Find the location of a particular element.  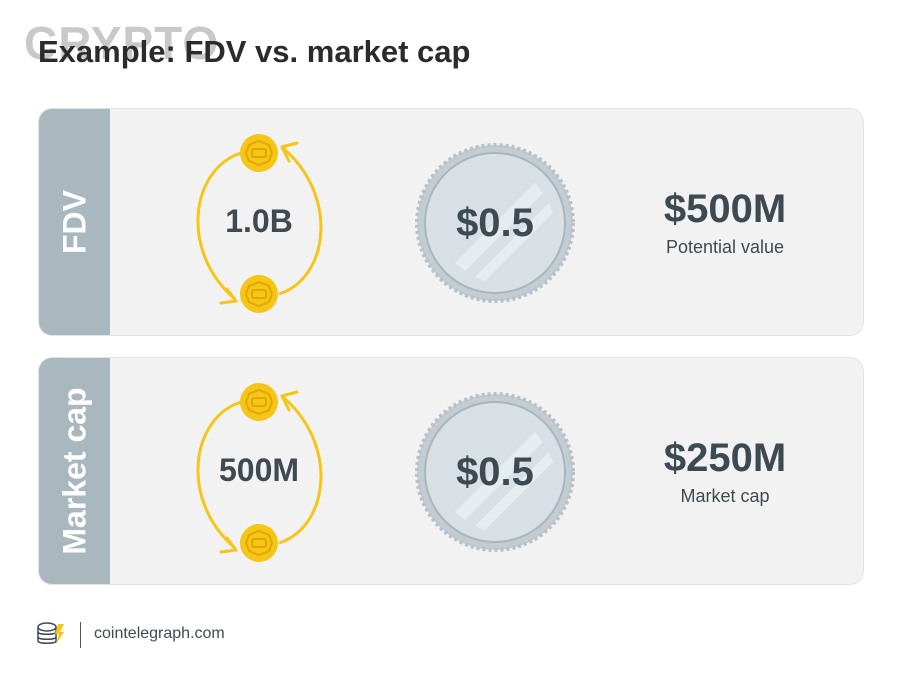

fdv-value: $500M is located at coordinates (725, 209).